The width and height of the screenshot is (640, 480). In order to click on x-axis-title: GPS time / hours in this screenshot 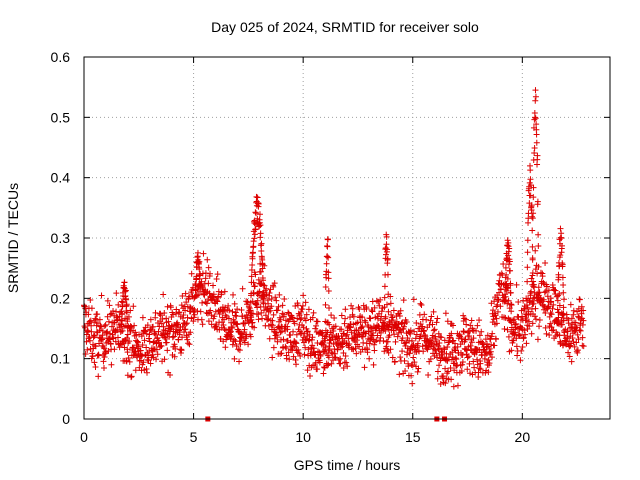, I will do `click(347, 465)`.